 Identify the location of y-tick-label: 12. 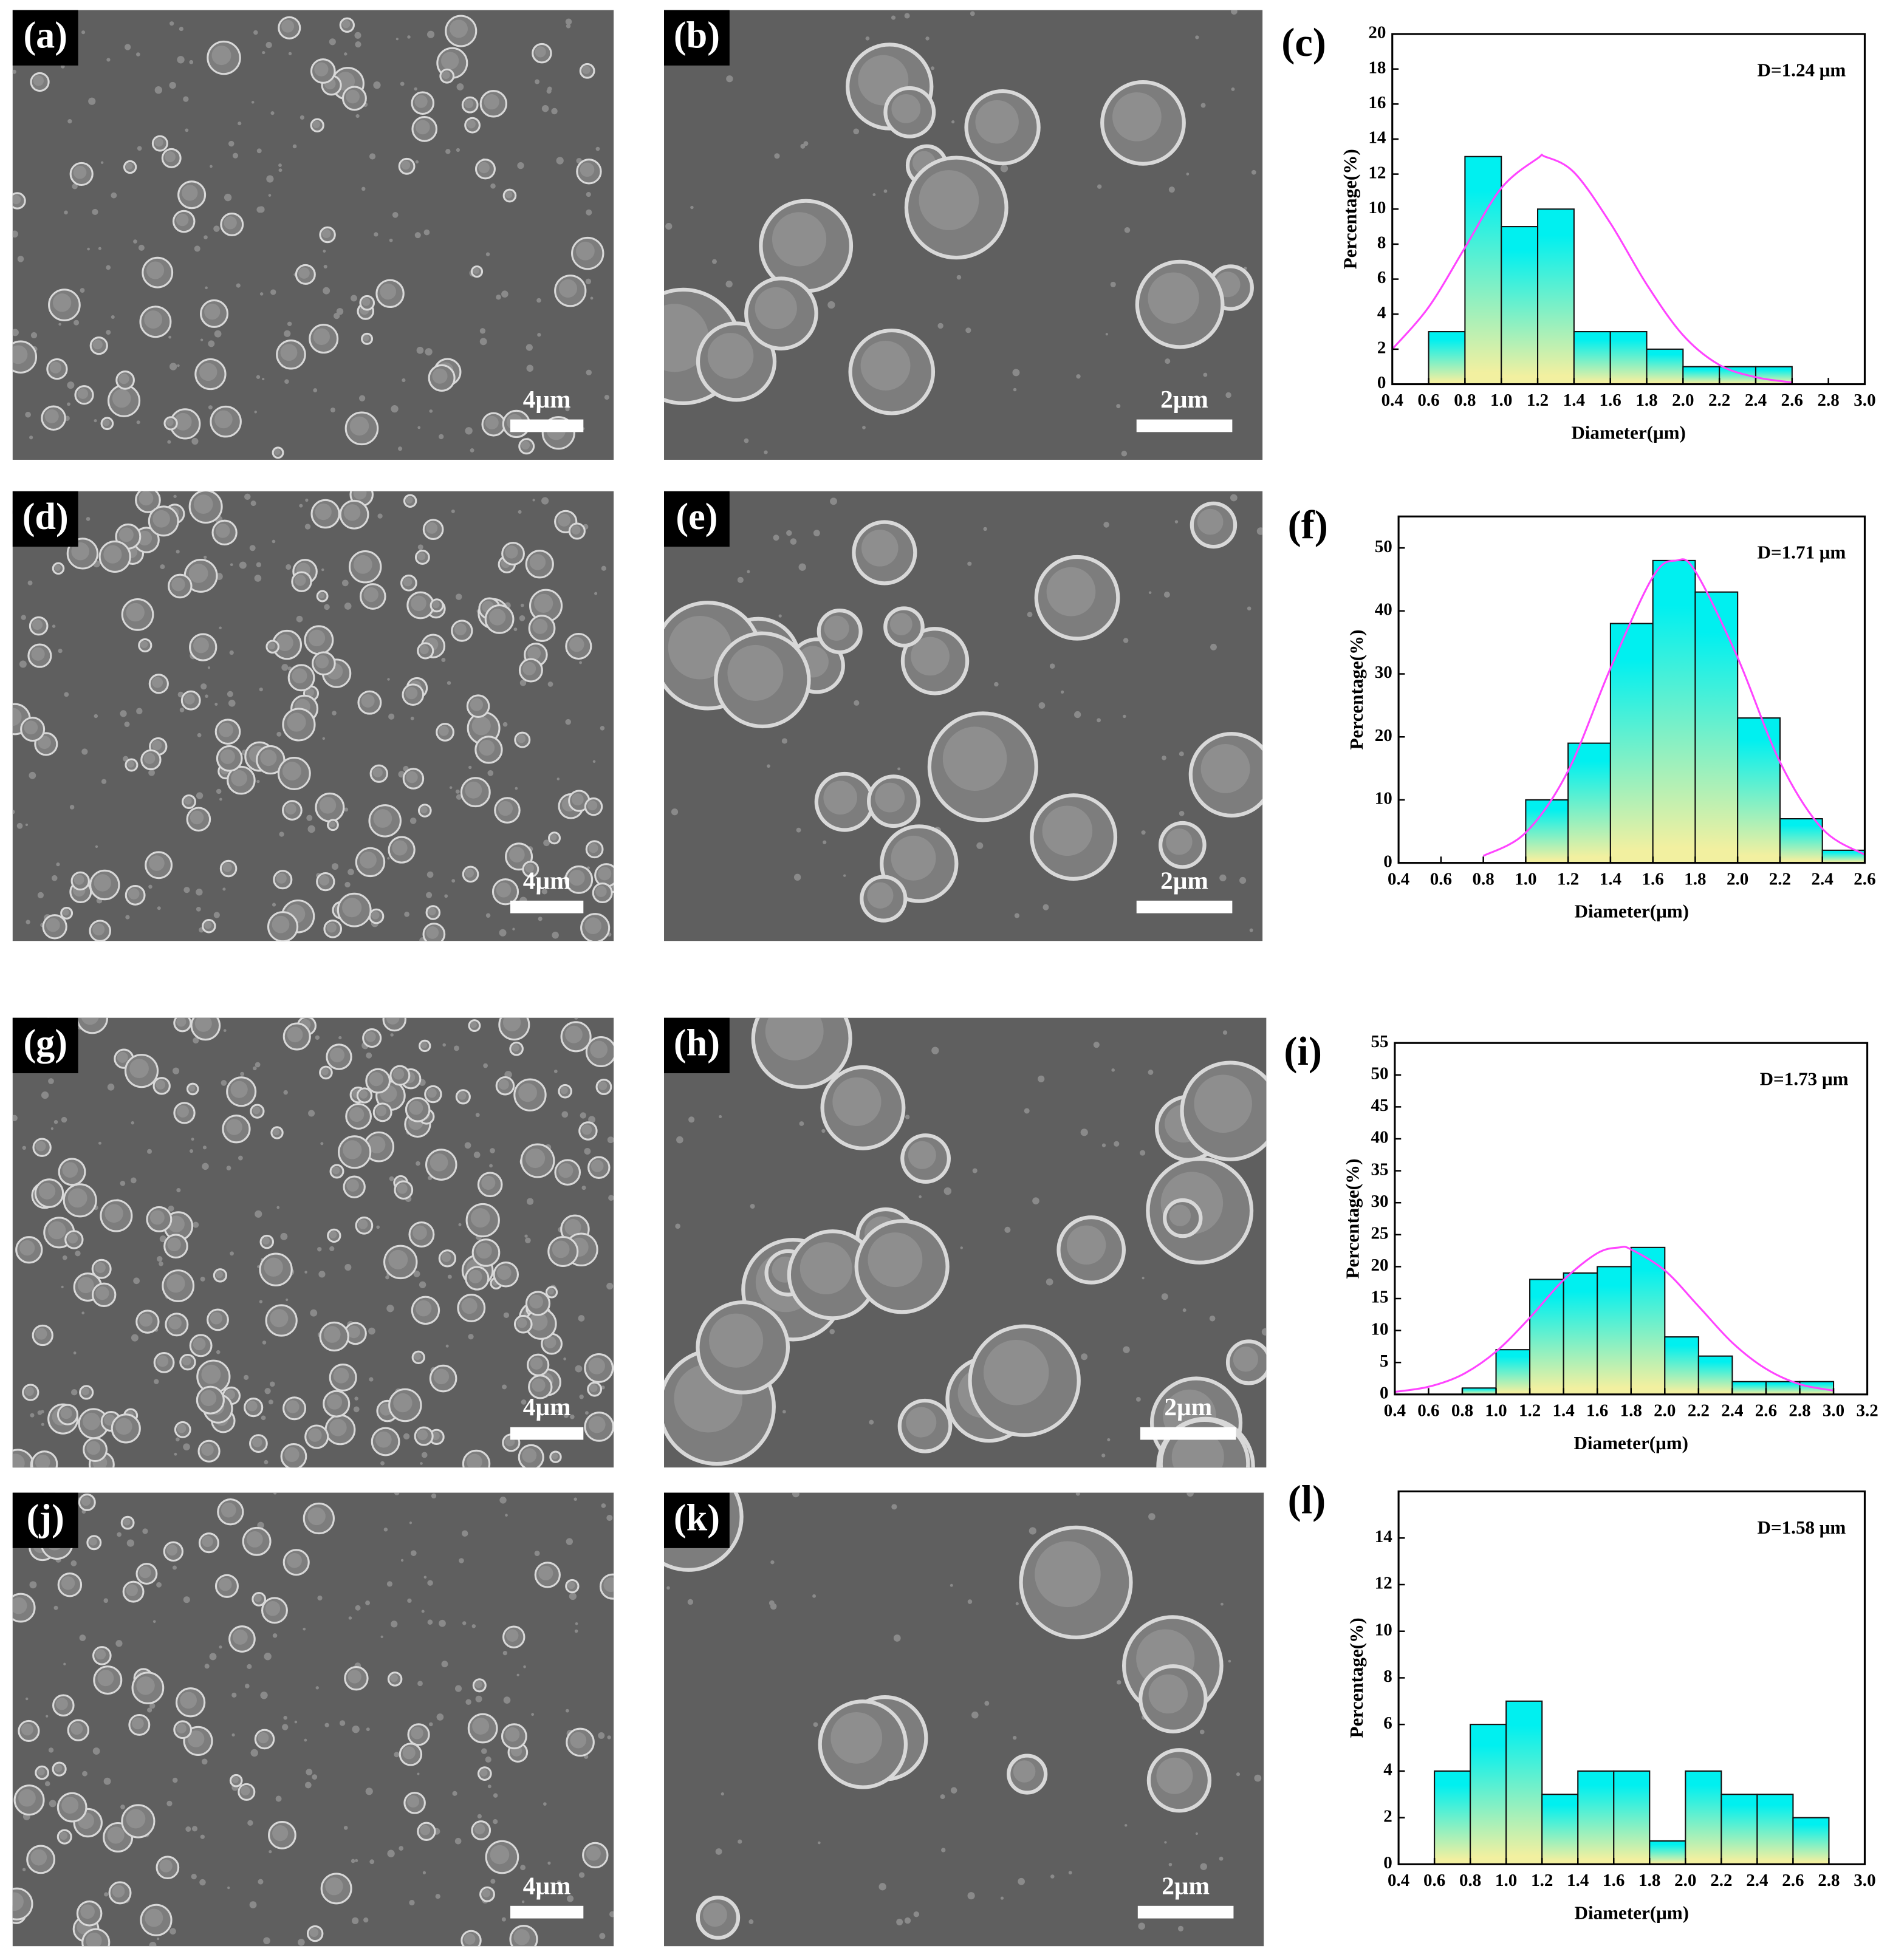
(1383, 1583).